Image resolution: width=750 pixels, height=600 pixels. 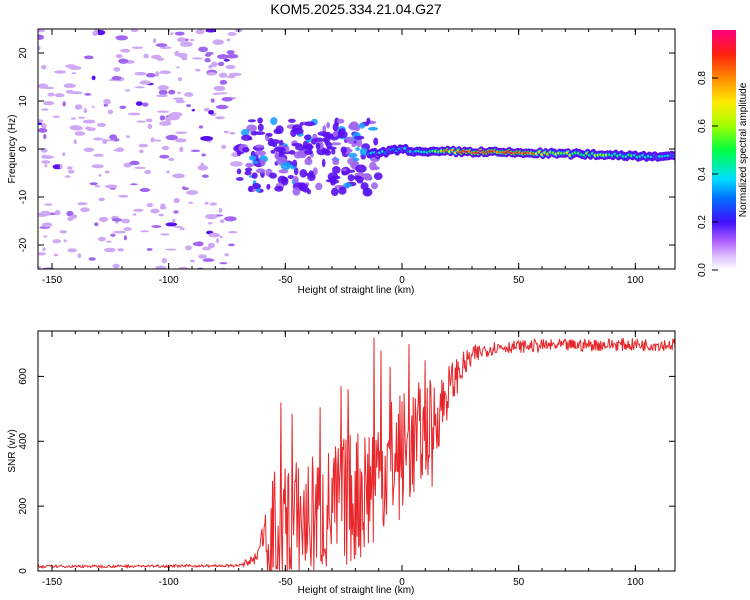 I want to click on spectrogram-y-tick-label: -20, so click(x=23, y=244).